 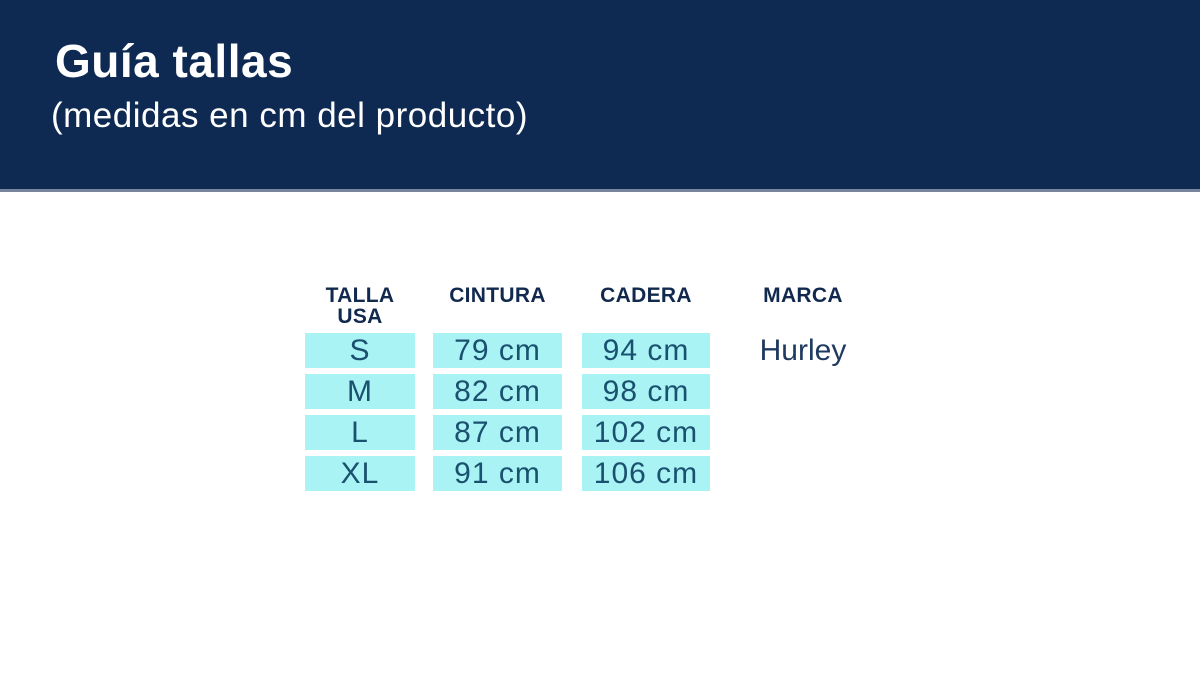 What do you see at coordinates (360, 391) in the screenshot?
I see `size-cell-m: M` at bounding box center [360, 391].